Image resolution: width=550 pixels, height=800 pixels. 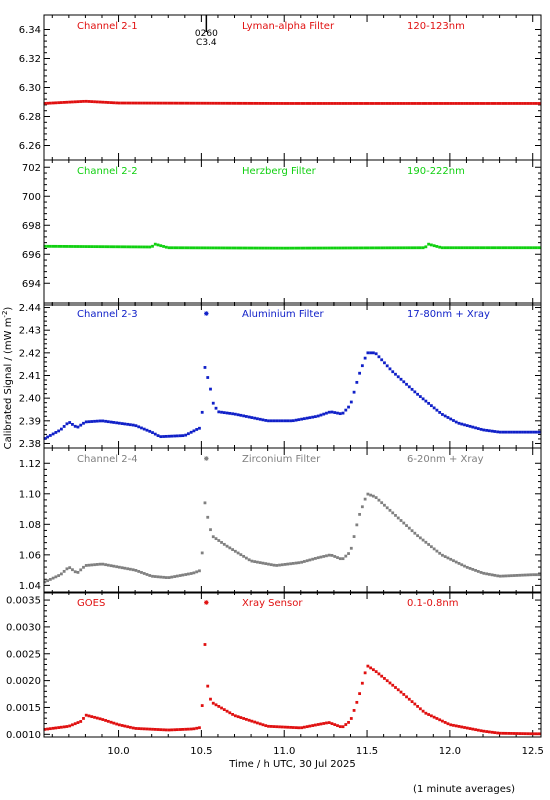 I want to click on channel-label: Channel 2-2, so click(x=107, y=171).